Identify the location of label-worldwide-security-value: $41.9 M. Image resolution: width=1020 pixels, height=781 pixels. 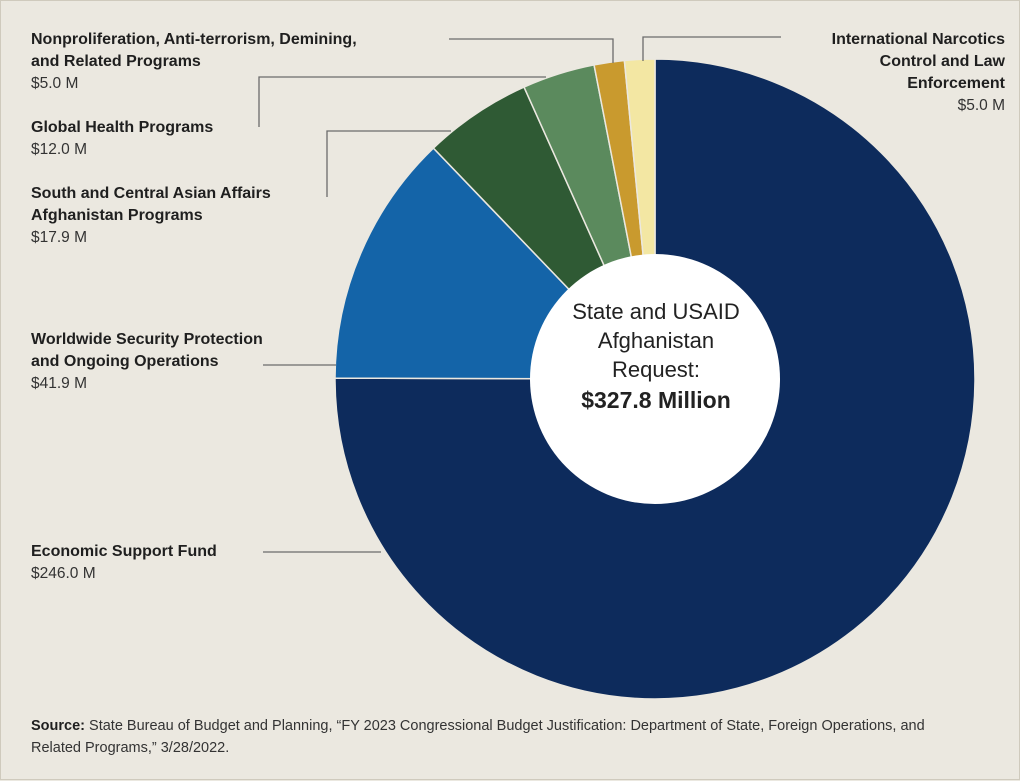
(59, 383).